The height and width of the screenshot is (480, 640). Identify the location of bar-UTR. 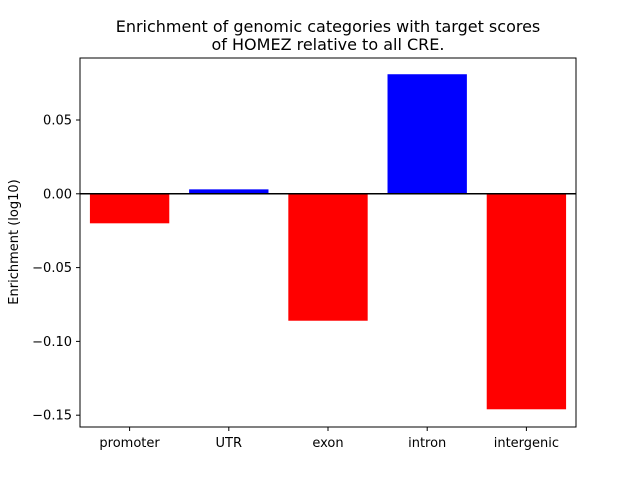
(229, 191).